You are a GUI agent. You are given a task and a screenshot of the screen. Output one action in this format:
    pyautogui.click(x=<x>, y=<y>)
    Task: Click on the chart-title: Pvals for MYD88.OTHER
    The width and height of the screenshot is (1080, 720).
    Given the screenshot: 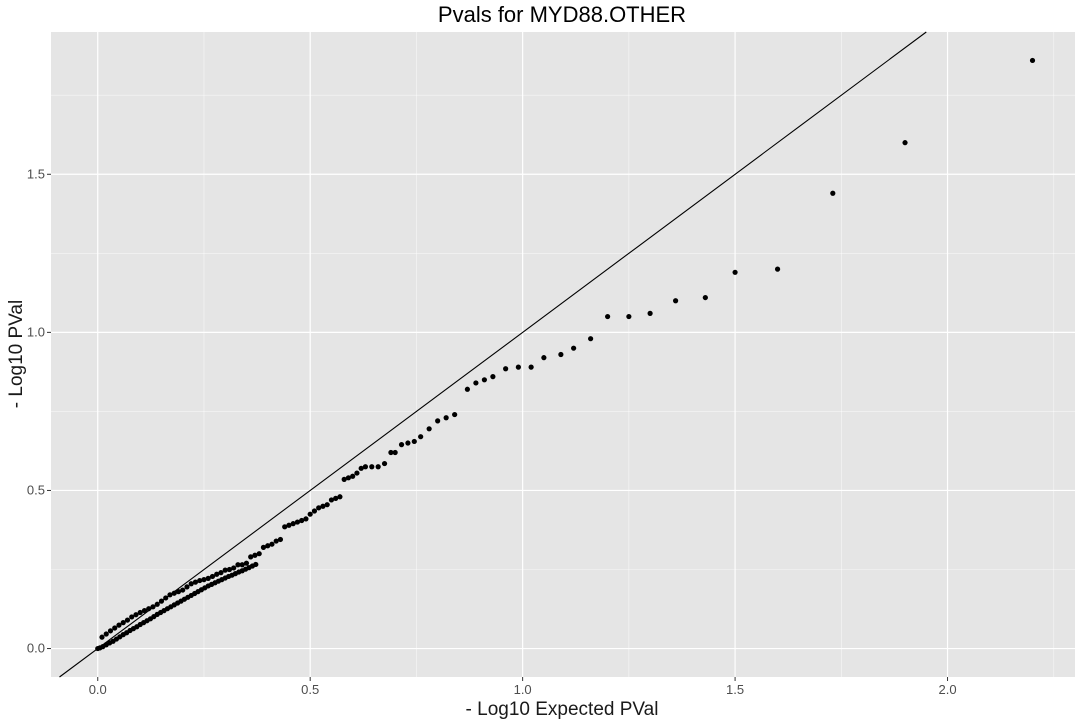 What is the action you would take?
    pyautogui.click(x=562, y=14)
    